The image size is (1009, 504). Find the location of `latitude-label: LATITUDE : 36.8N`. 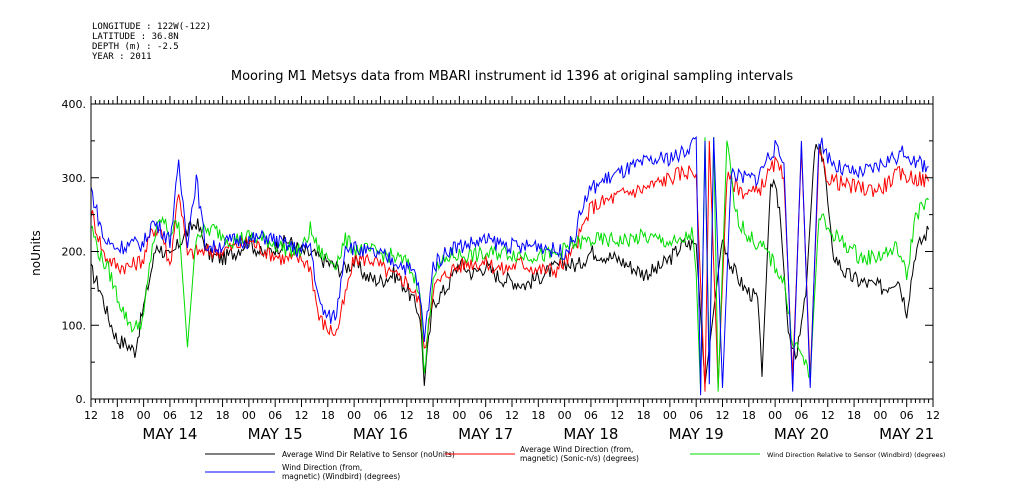

latitude-label: LATITUDE : 36.8N is located at coordinates (135, 37).